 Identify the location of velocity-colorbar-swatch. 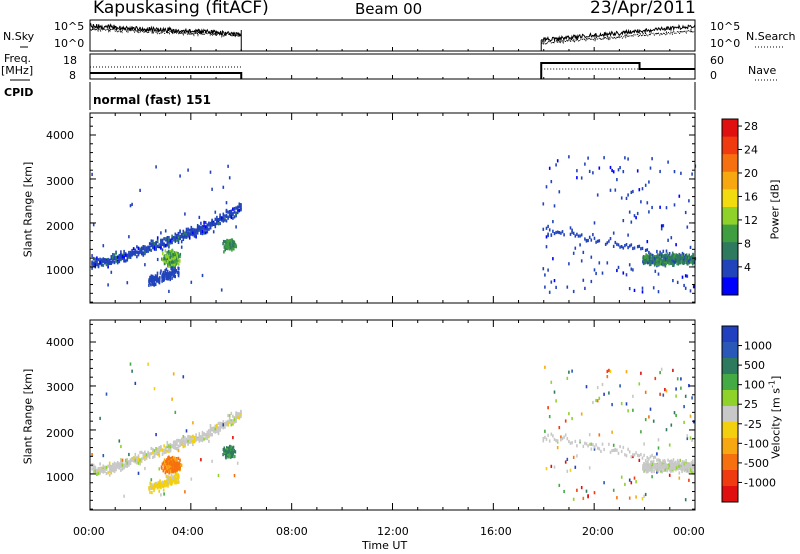
(730, 446).